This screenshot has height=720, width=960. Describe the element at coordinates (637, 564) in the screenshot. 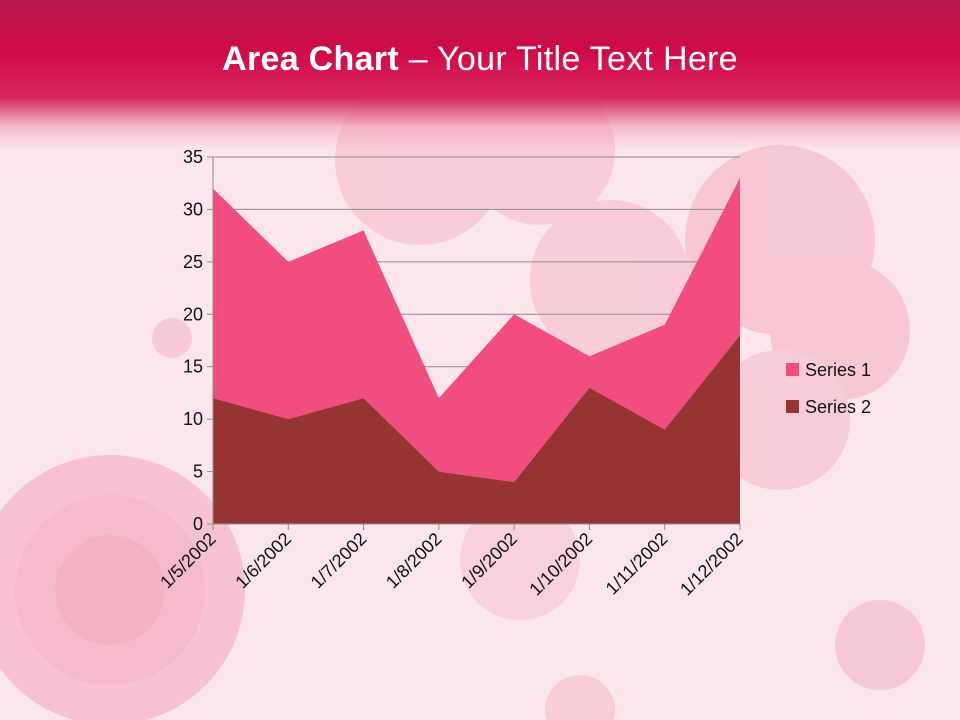

I see `x-tick-label: 1/11/2002` at that location.